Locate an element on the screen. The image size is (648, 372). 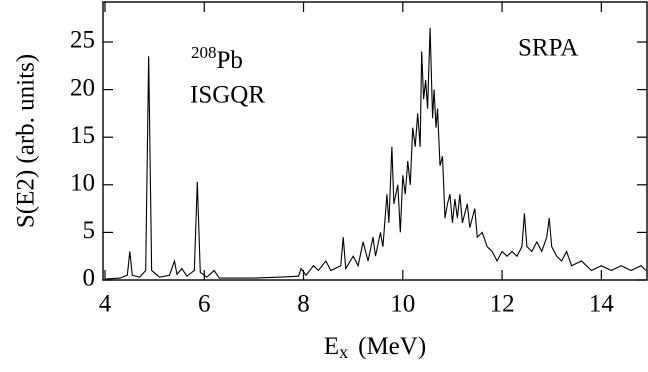
x-tick-label: 10 is located at coordinates (402, 304).